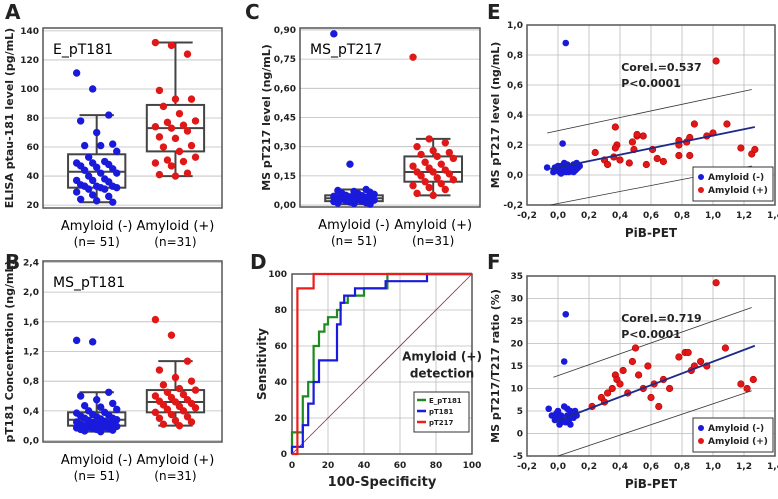 This screenshot has height=499, width=778. Describe the element at coordinates (354, 241) in the screenshot. I see `group-n: (n= 51)` at that location.